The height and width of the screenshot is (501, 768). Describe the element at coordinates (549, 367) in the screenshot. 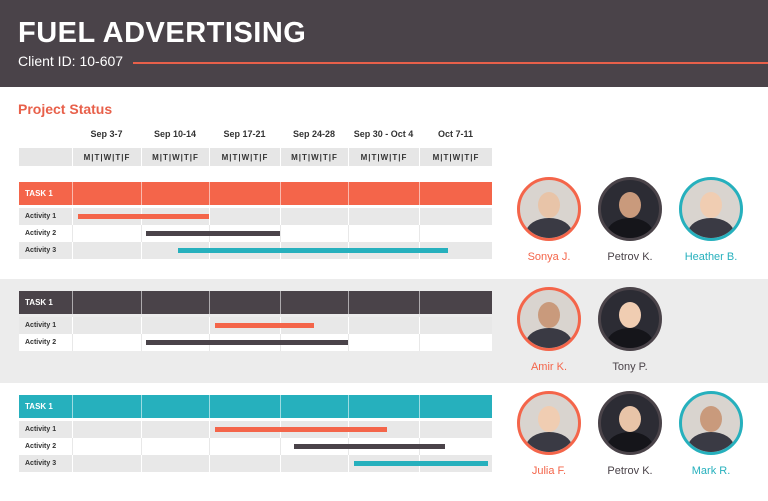

I see `member-name: Amir K.` at that location.